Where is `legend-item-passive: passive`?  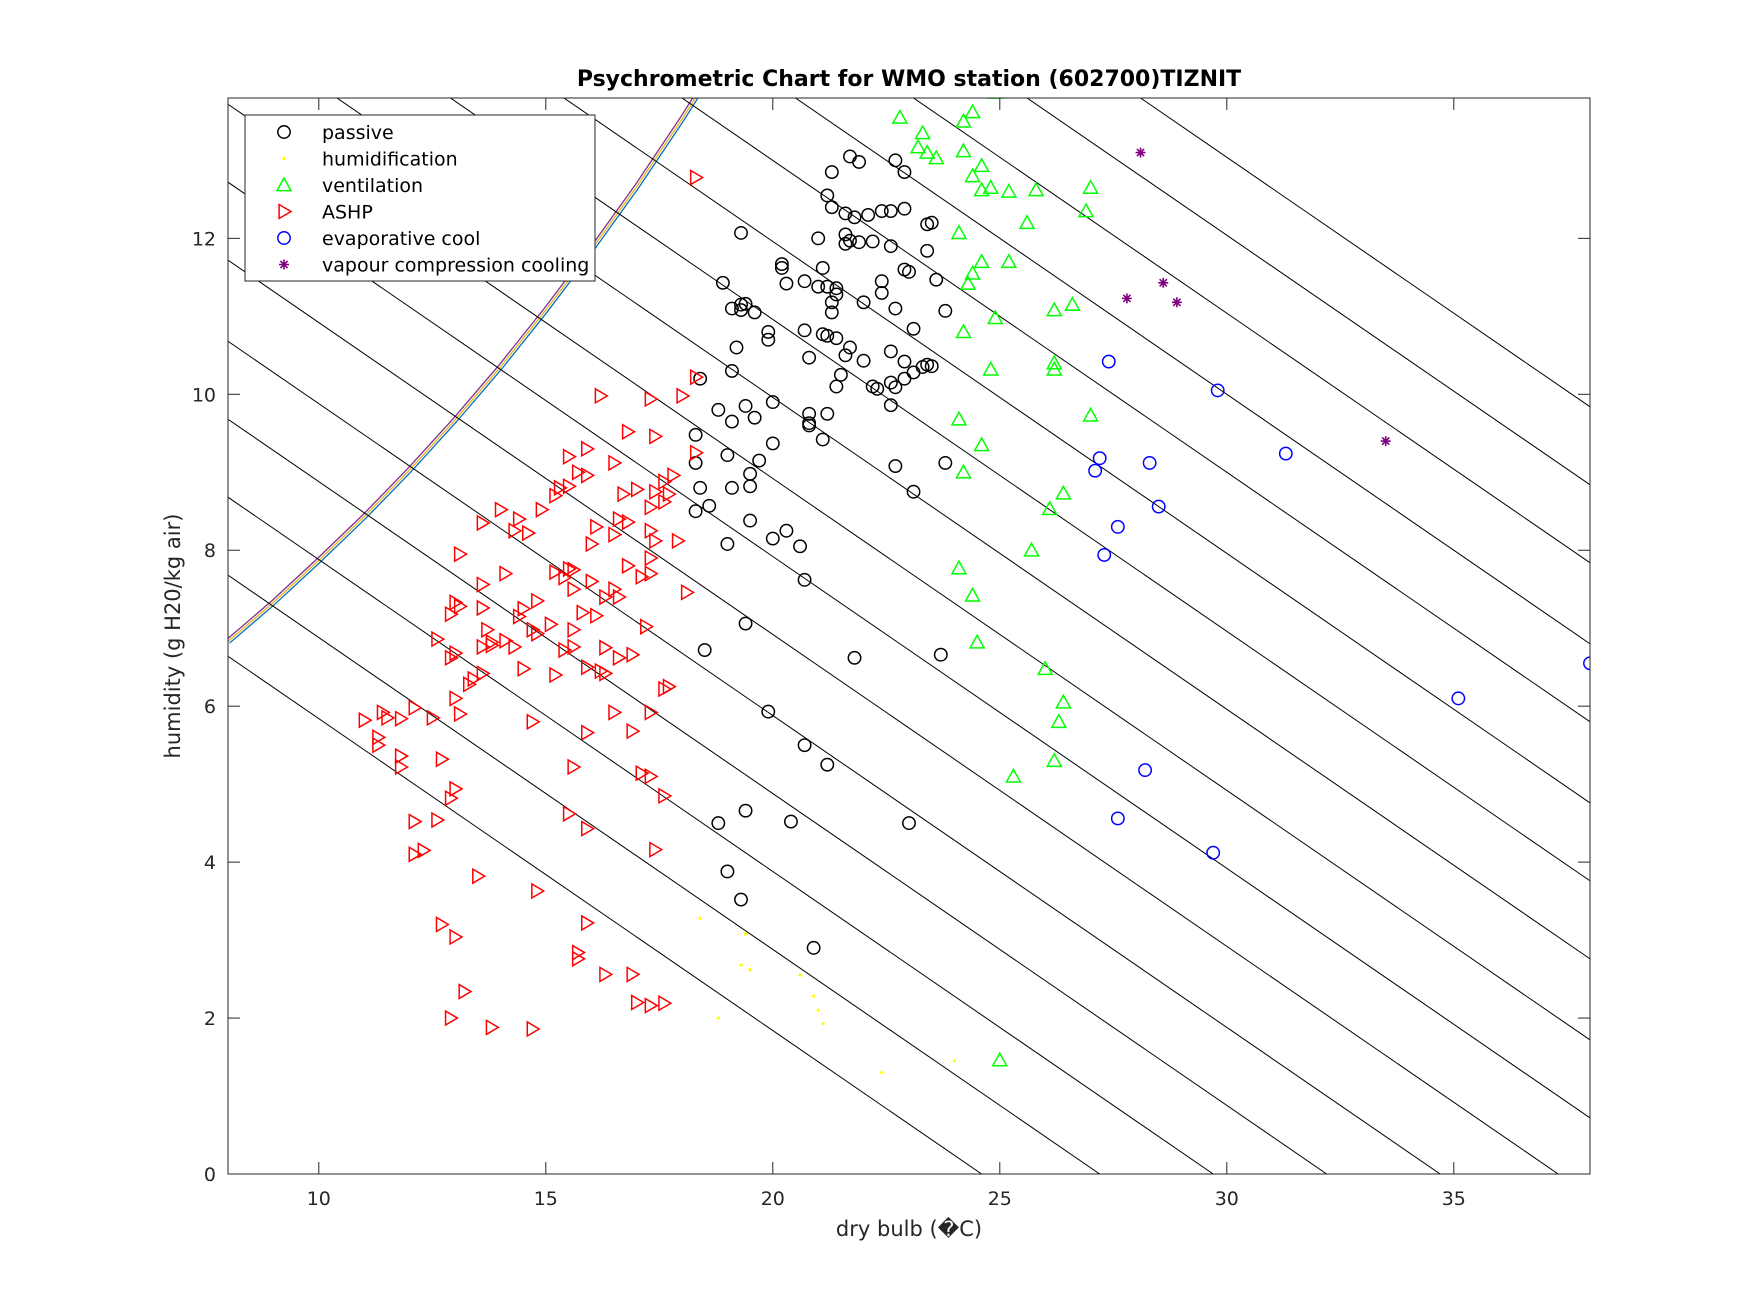
legend-item-passive: passive is located at coordinates (335, 133).